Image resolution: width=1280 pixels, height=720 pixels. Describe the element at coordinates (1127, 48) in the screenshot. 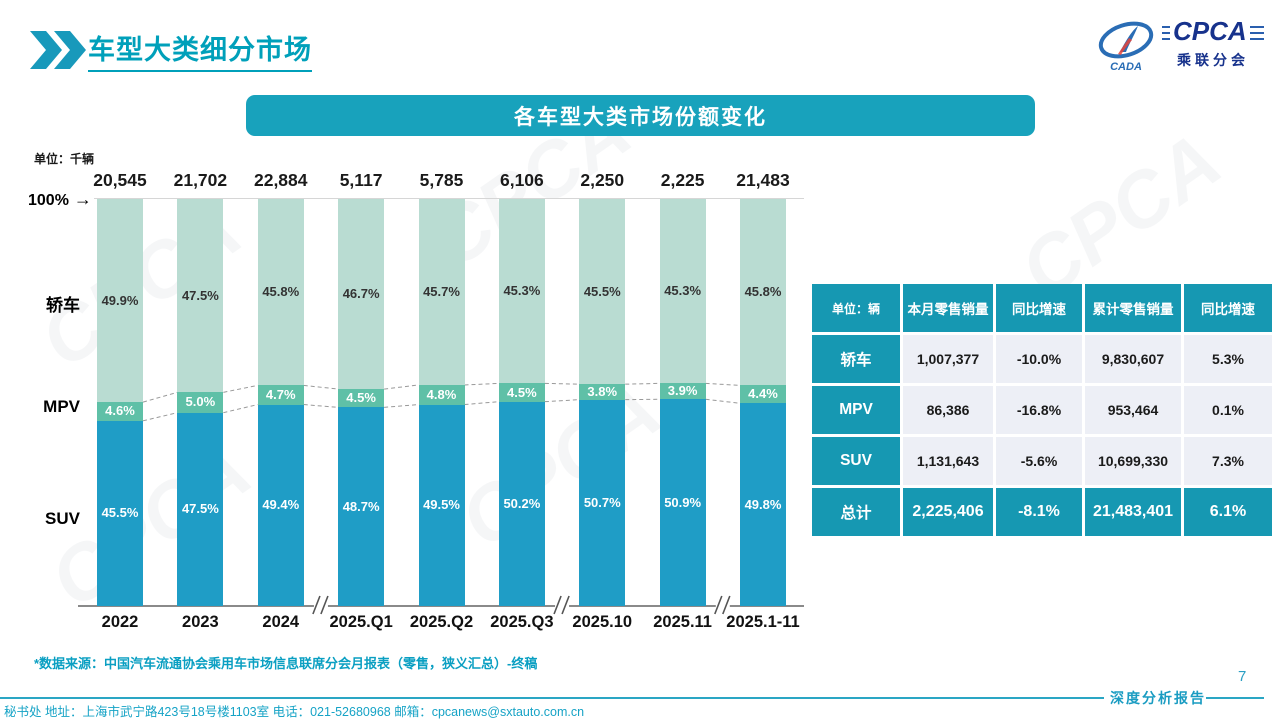

I see `cada-logo-icon: CADA` at that location.